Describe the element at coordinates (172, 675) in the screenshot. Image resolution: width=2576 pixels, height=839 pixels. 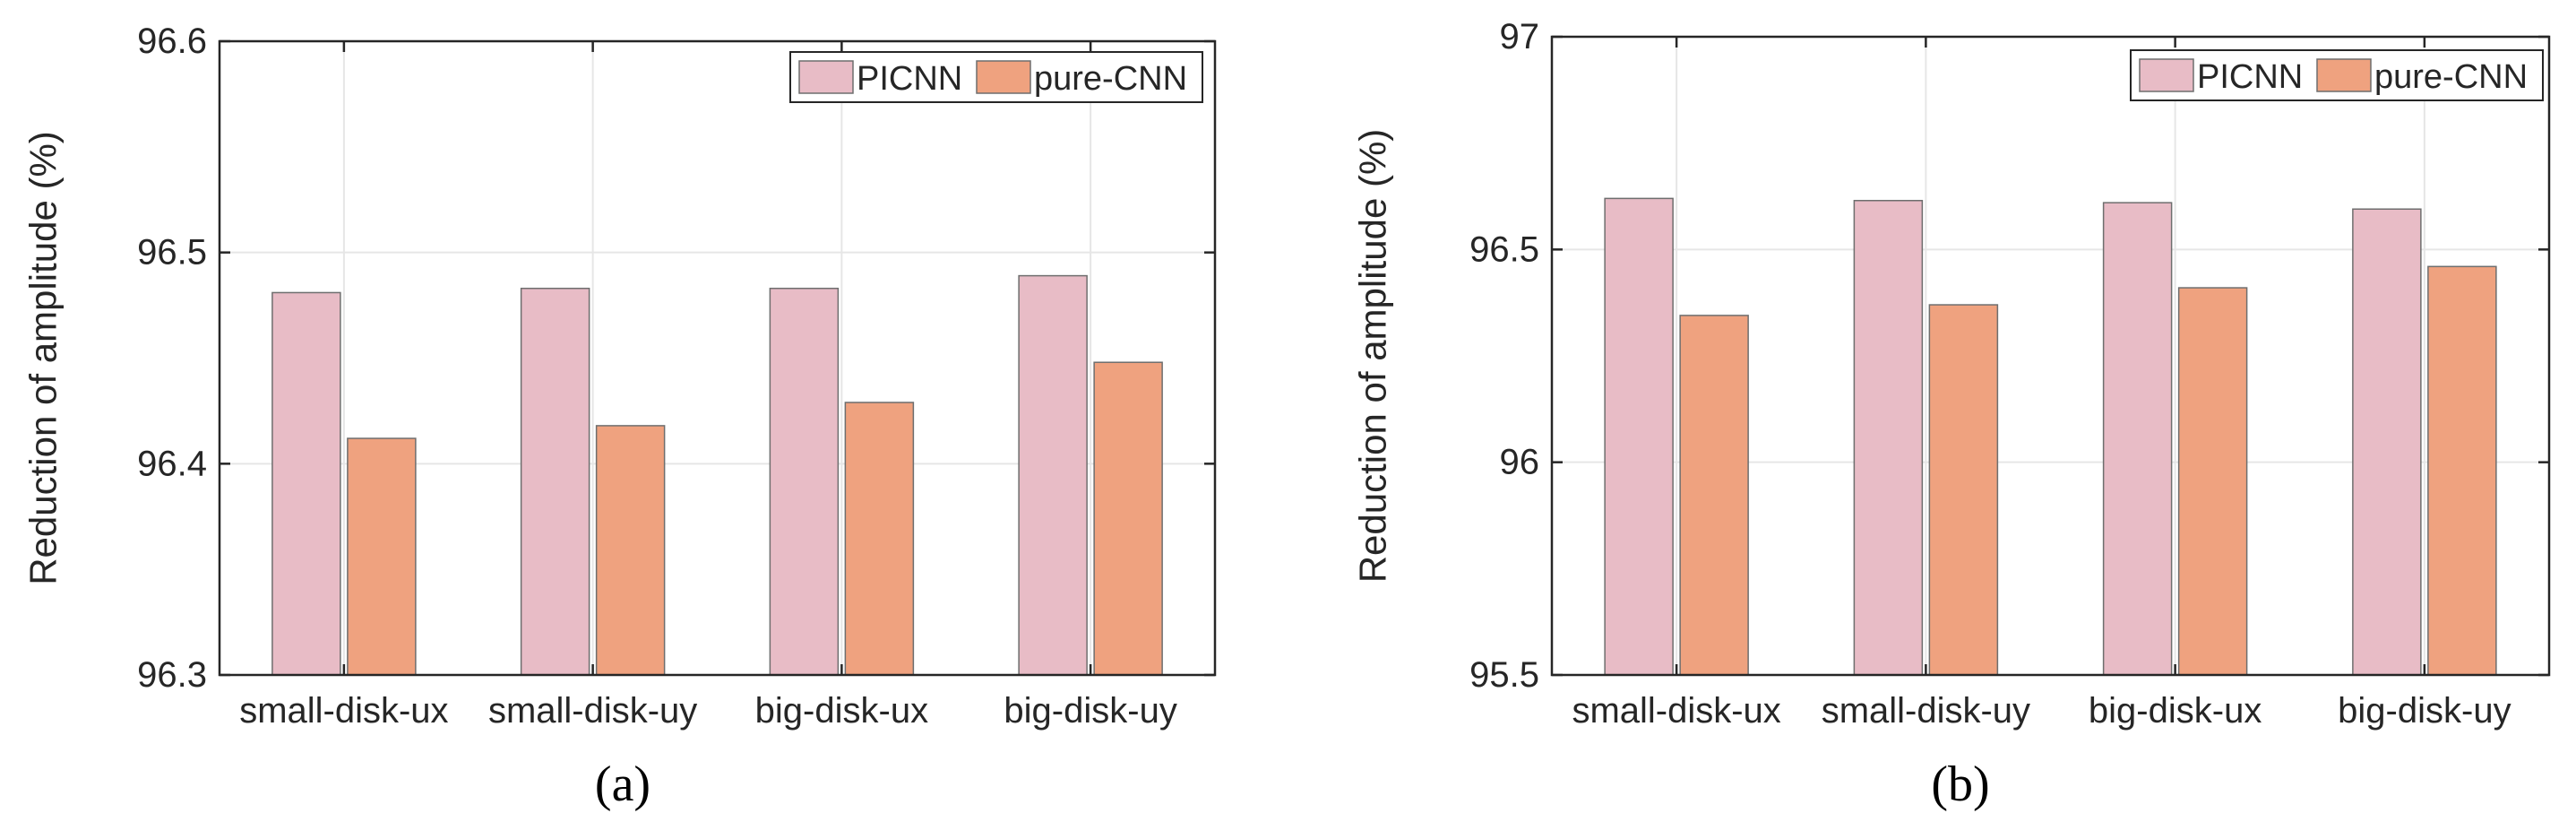
I see `y-tick-label: 96.3` at that location.